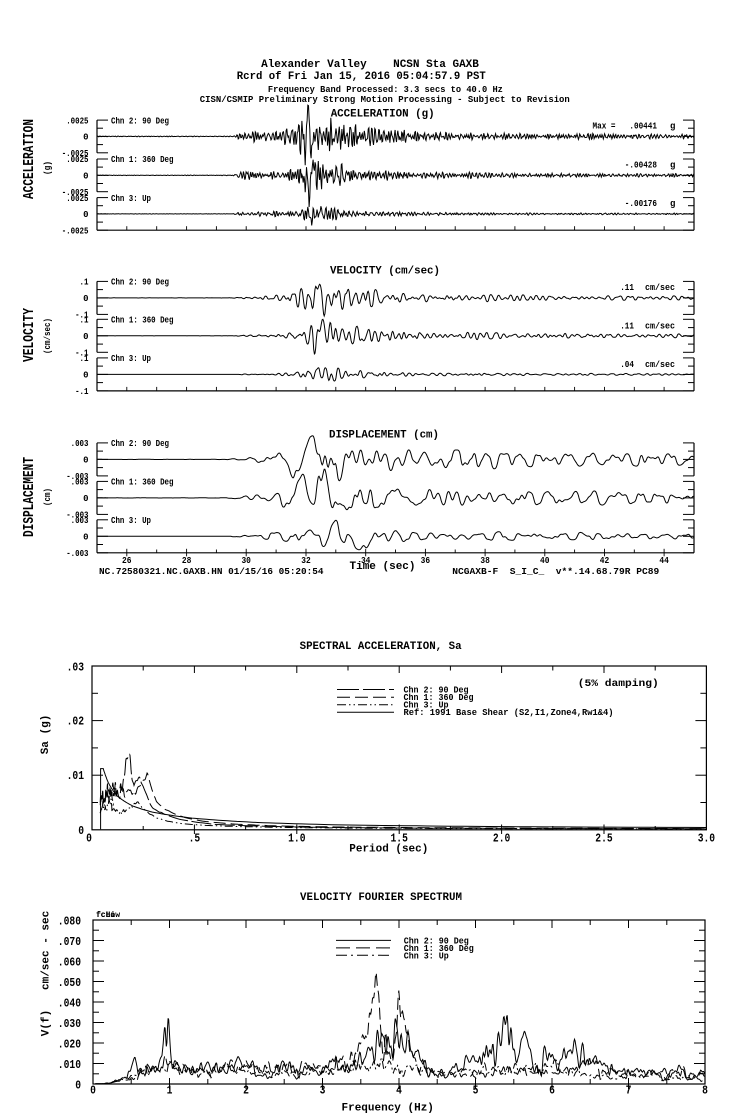  Describe the element at coordinates (69, 921) in the screenshot. I see `svg-text: .080` at that location.